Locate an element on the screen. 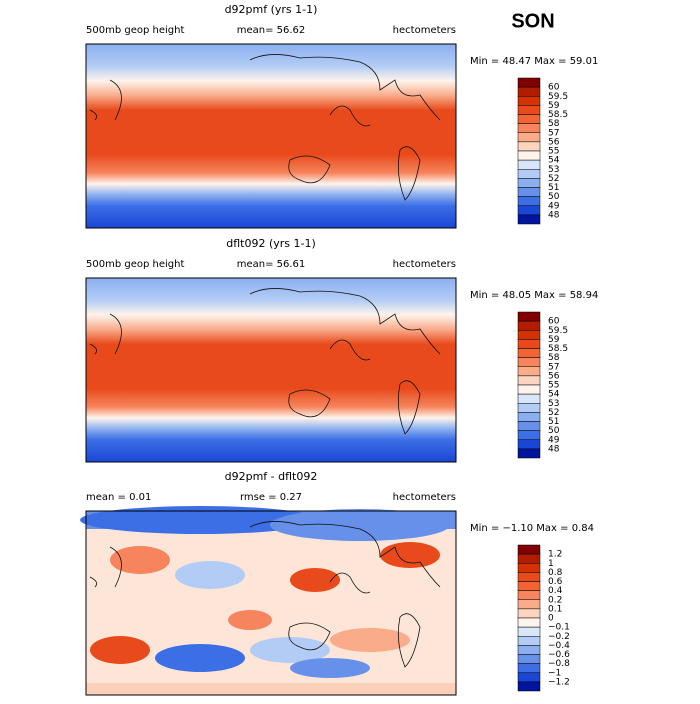 The width and height of the screenshot is (700, 704). center-label: mean= 56.61 is located at coordinates (271, 264).